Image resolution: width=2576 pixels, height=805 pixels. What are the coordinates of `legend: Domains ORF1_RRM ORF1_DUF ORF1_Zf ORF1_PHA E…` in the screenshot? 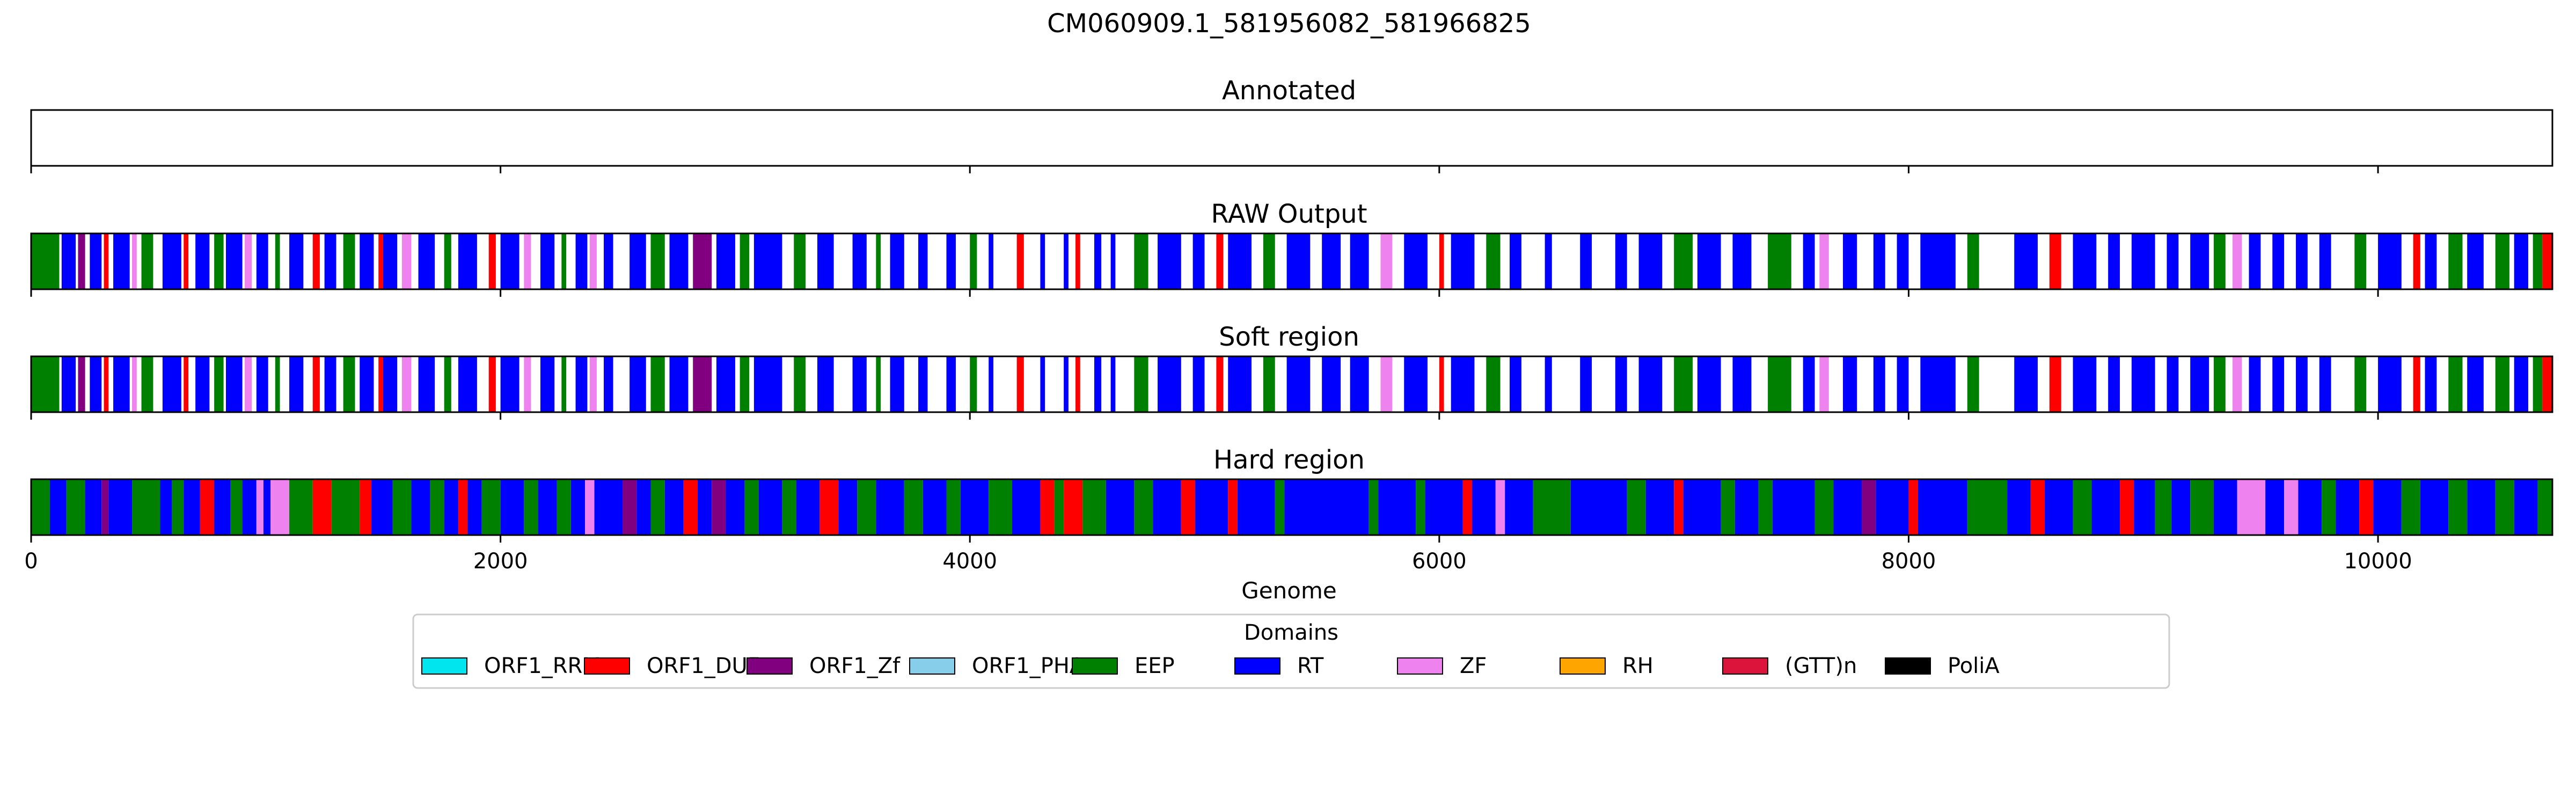 It's located at (1291, 651).